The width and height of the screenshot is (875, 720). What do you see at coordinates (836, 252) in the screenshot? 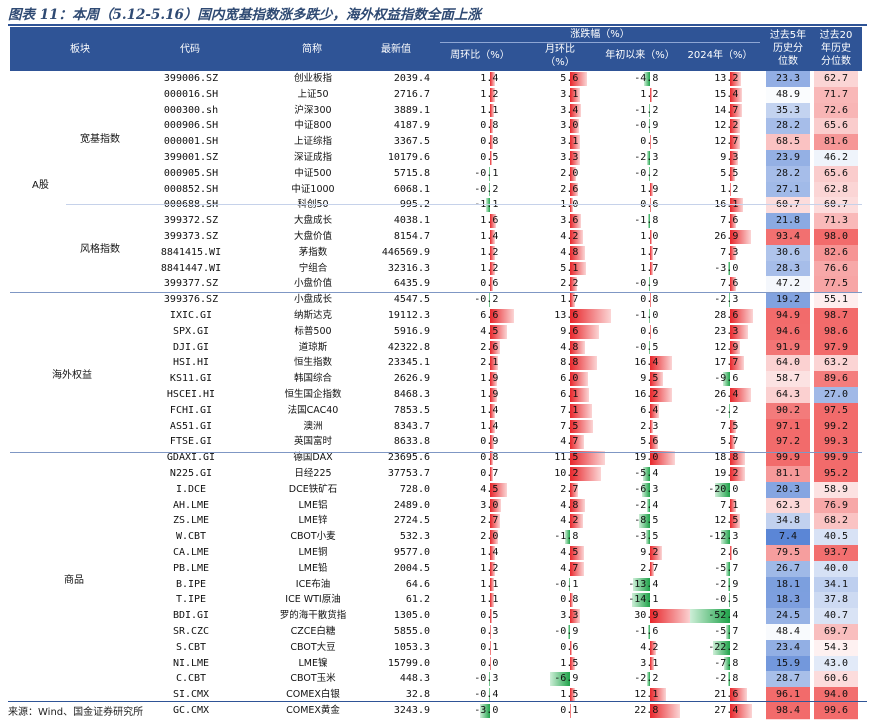
I see `percentile-20y: 82.6` at bounding box center [836, 252].